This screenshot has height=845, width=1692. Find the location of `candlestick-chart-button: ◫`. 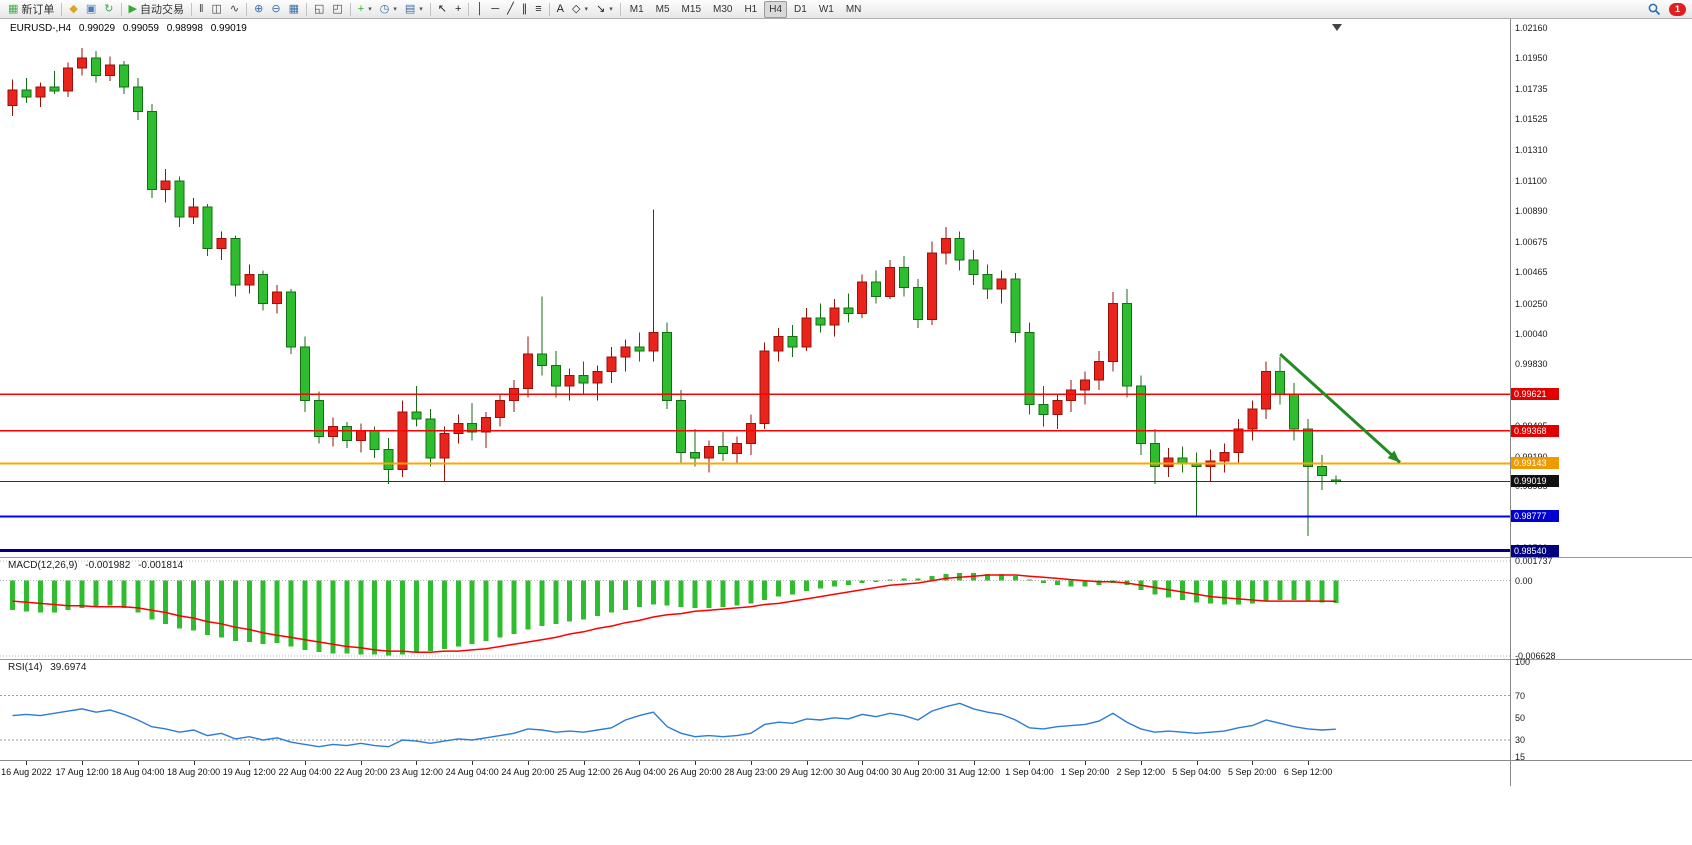

candlestick-chart-button: ◫ is located at coordinates (217, 9).